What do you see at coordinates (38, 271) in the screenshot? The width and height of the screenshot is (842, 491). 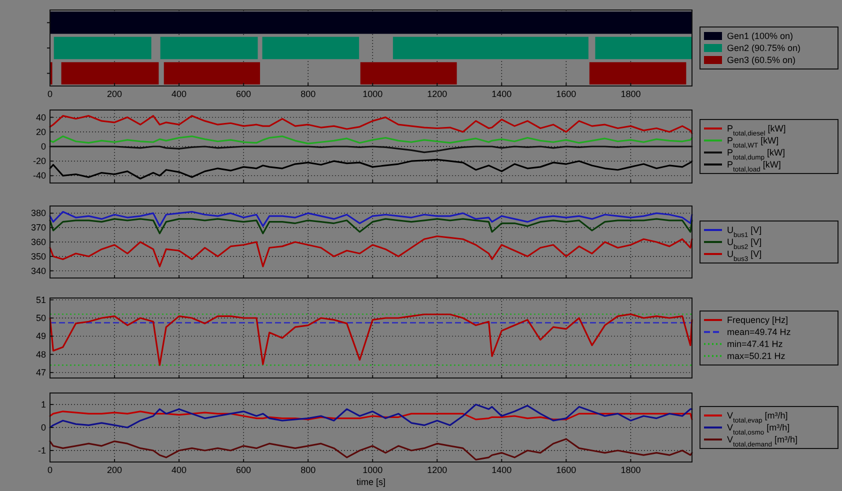 I see `y-tick-label: 340` at bounding box center [38, 271].